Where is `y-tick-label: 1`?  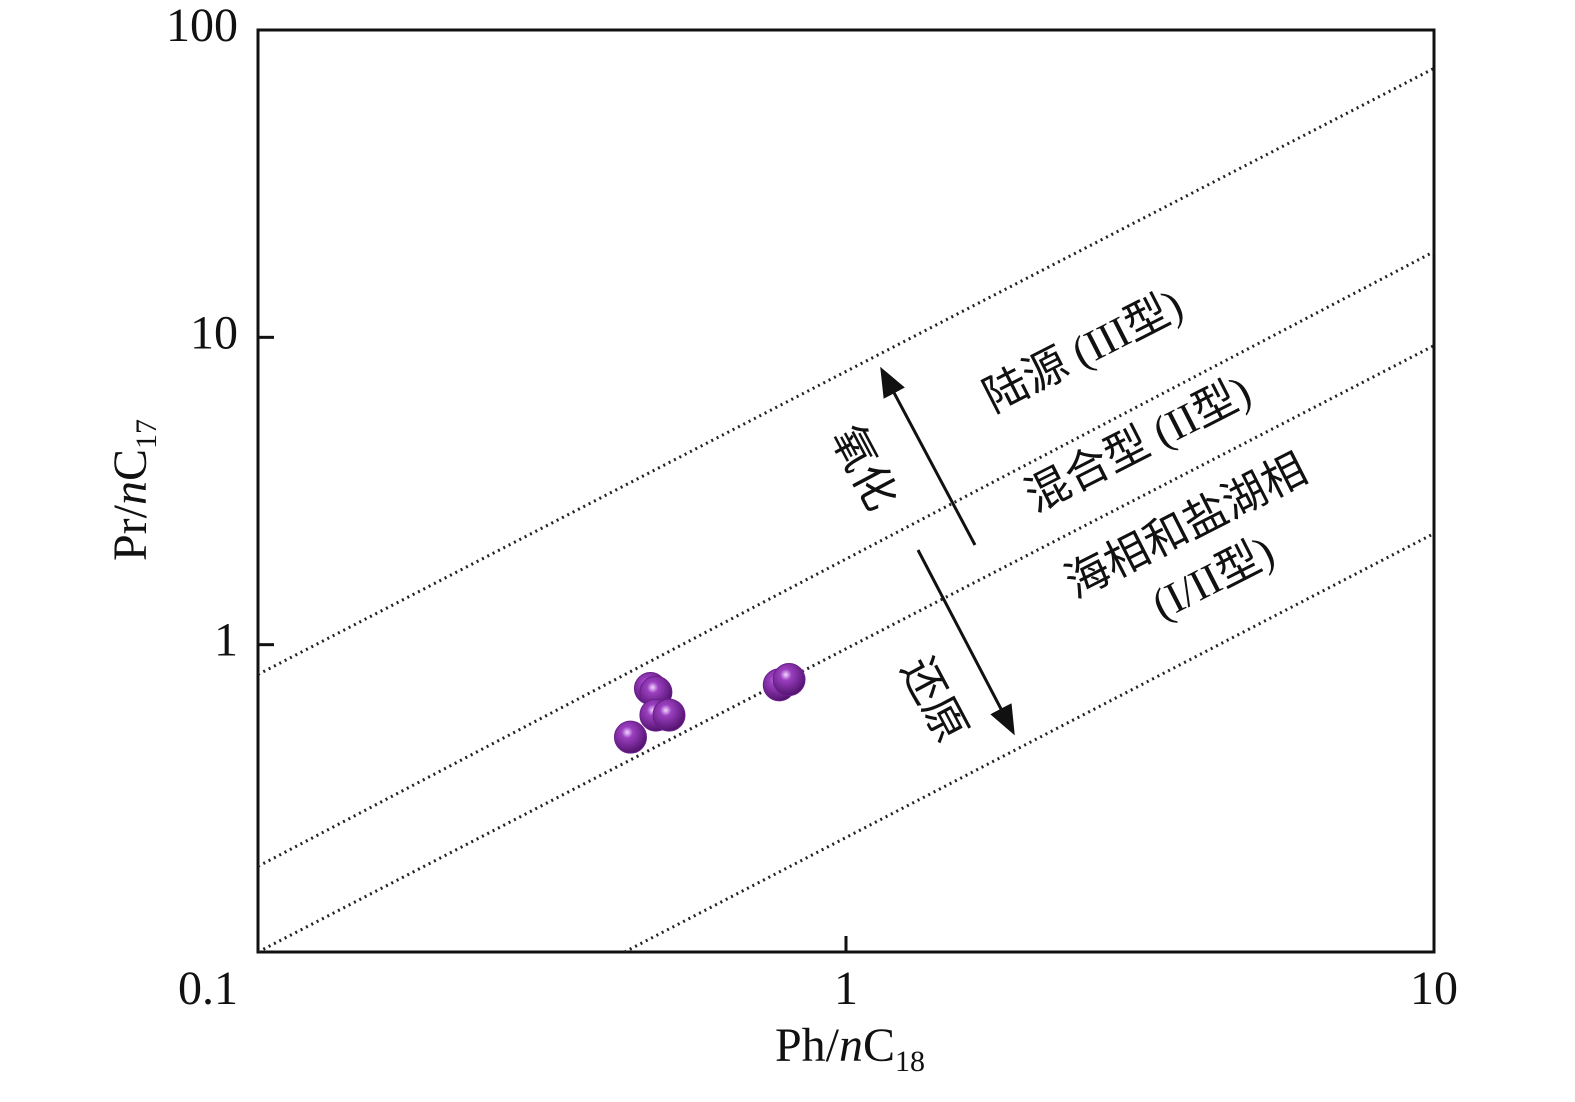 y-tick-label: 1 is located at coordinates (226, 640).